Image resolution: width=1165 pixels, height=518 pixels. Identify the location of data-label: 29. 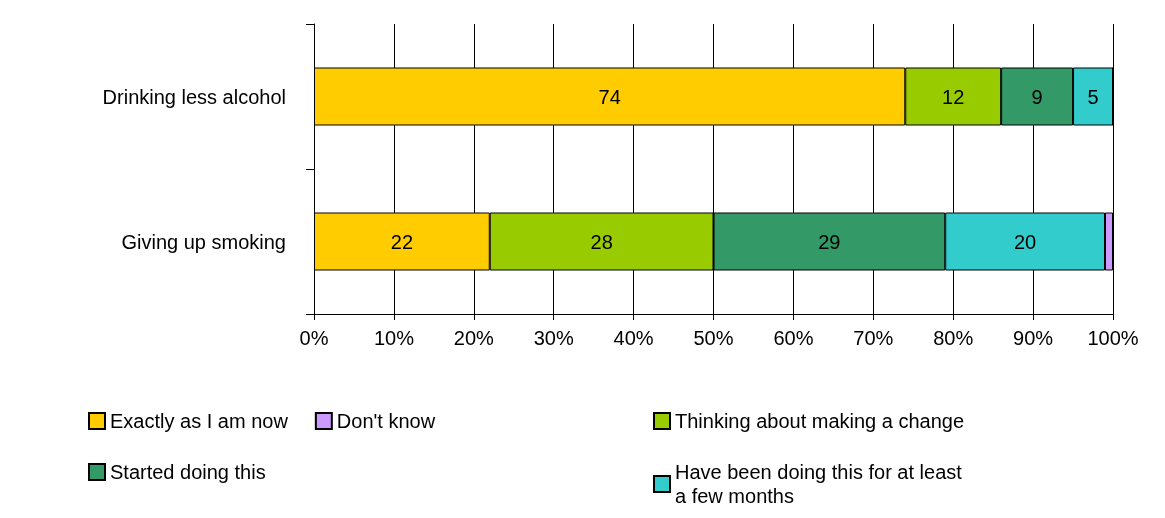
(829, 241).